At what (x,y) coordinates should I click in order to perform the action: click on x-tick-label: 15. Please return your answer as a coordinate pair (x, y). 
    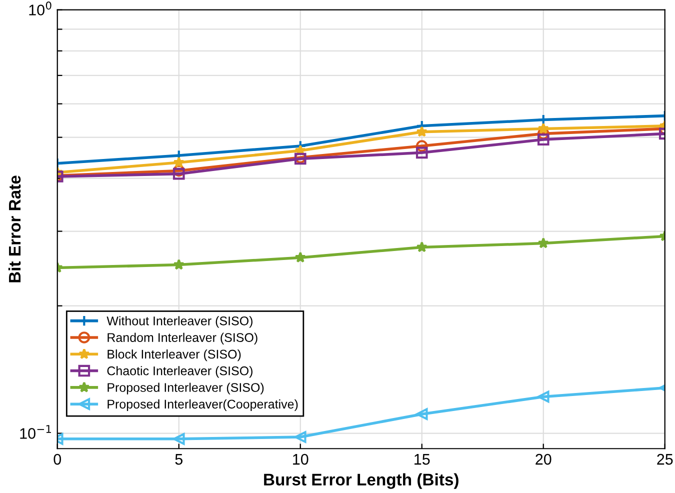
    Looking at the image, I should click on (422, 459).